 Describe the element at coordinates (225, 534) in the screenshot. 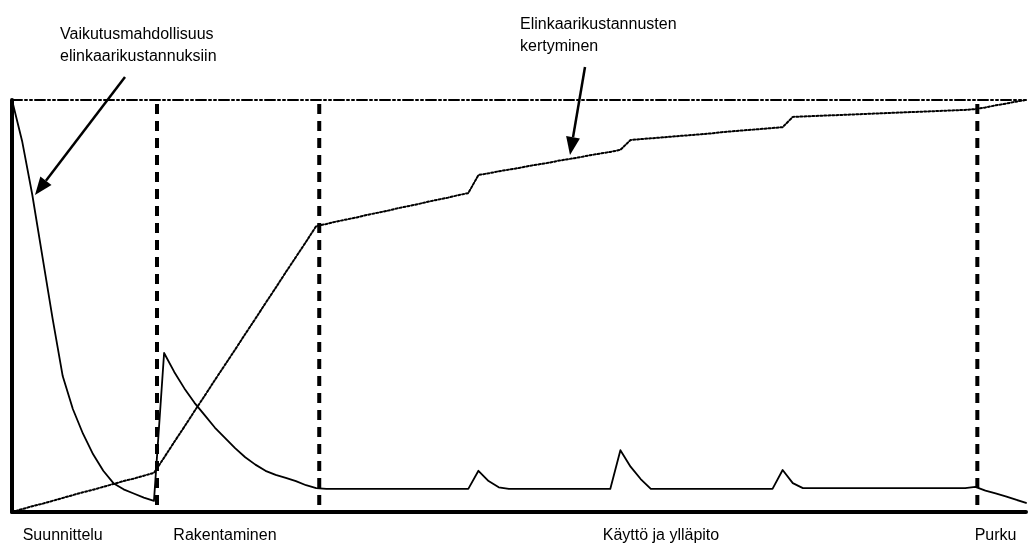

I see `x-tick-label: Rakentaminen` at that location.